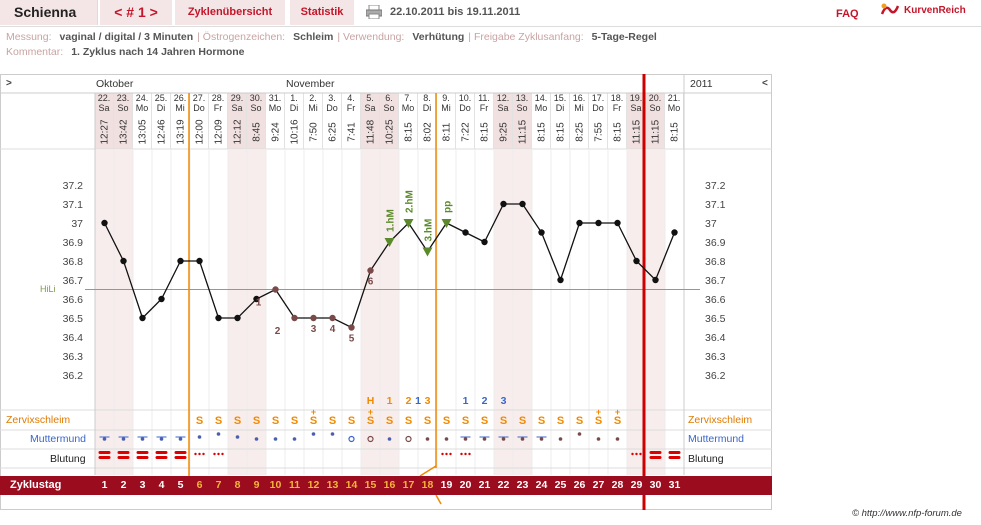 The height and width of the screenshot is (525, 981). Describe the element at coordinates (715, 319) in the screenshot. I see `y-tick-right: 36.5` at that location.